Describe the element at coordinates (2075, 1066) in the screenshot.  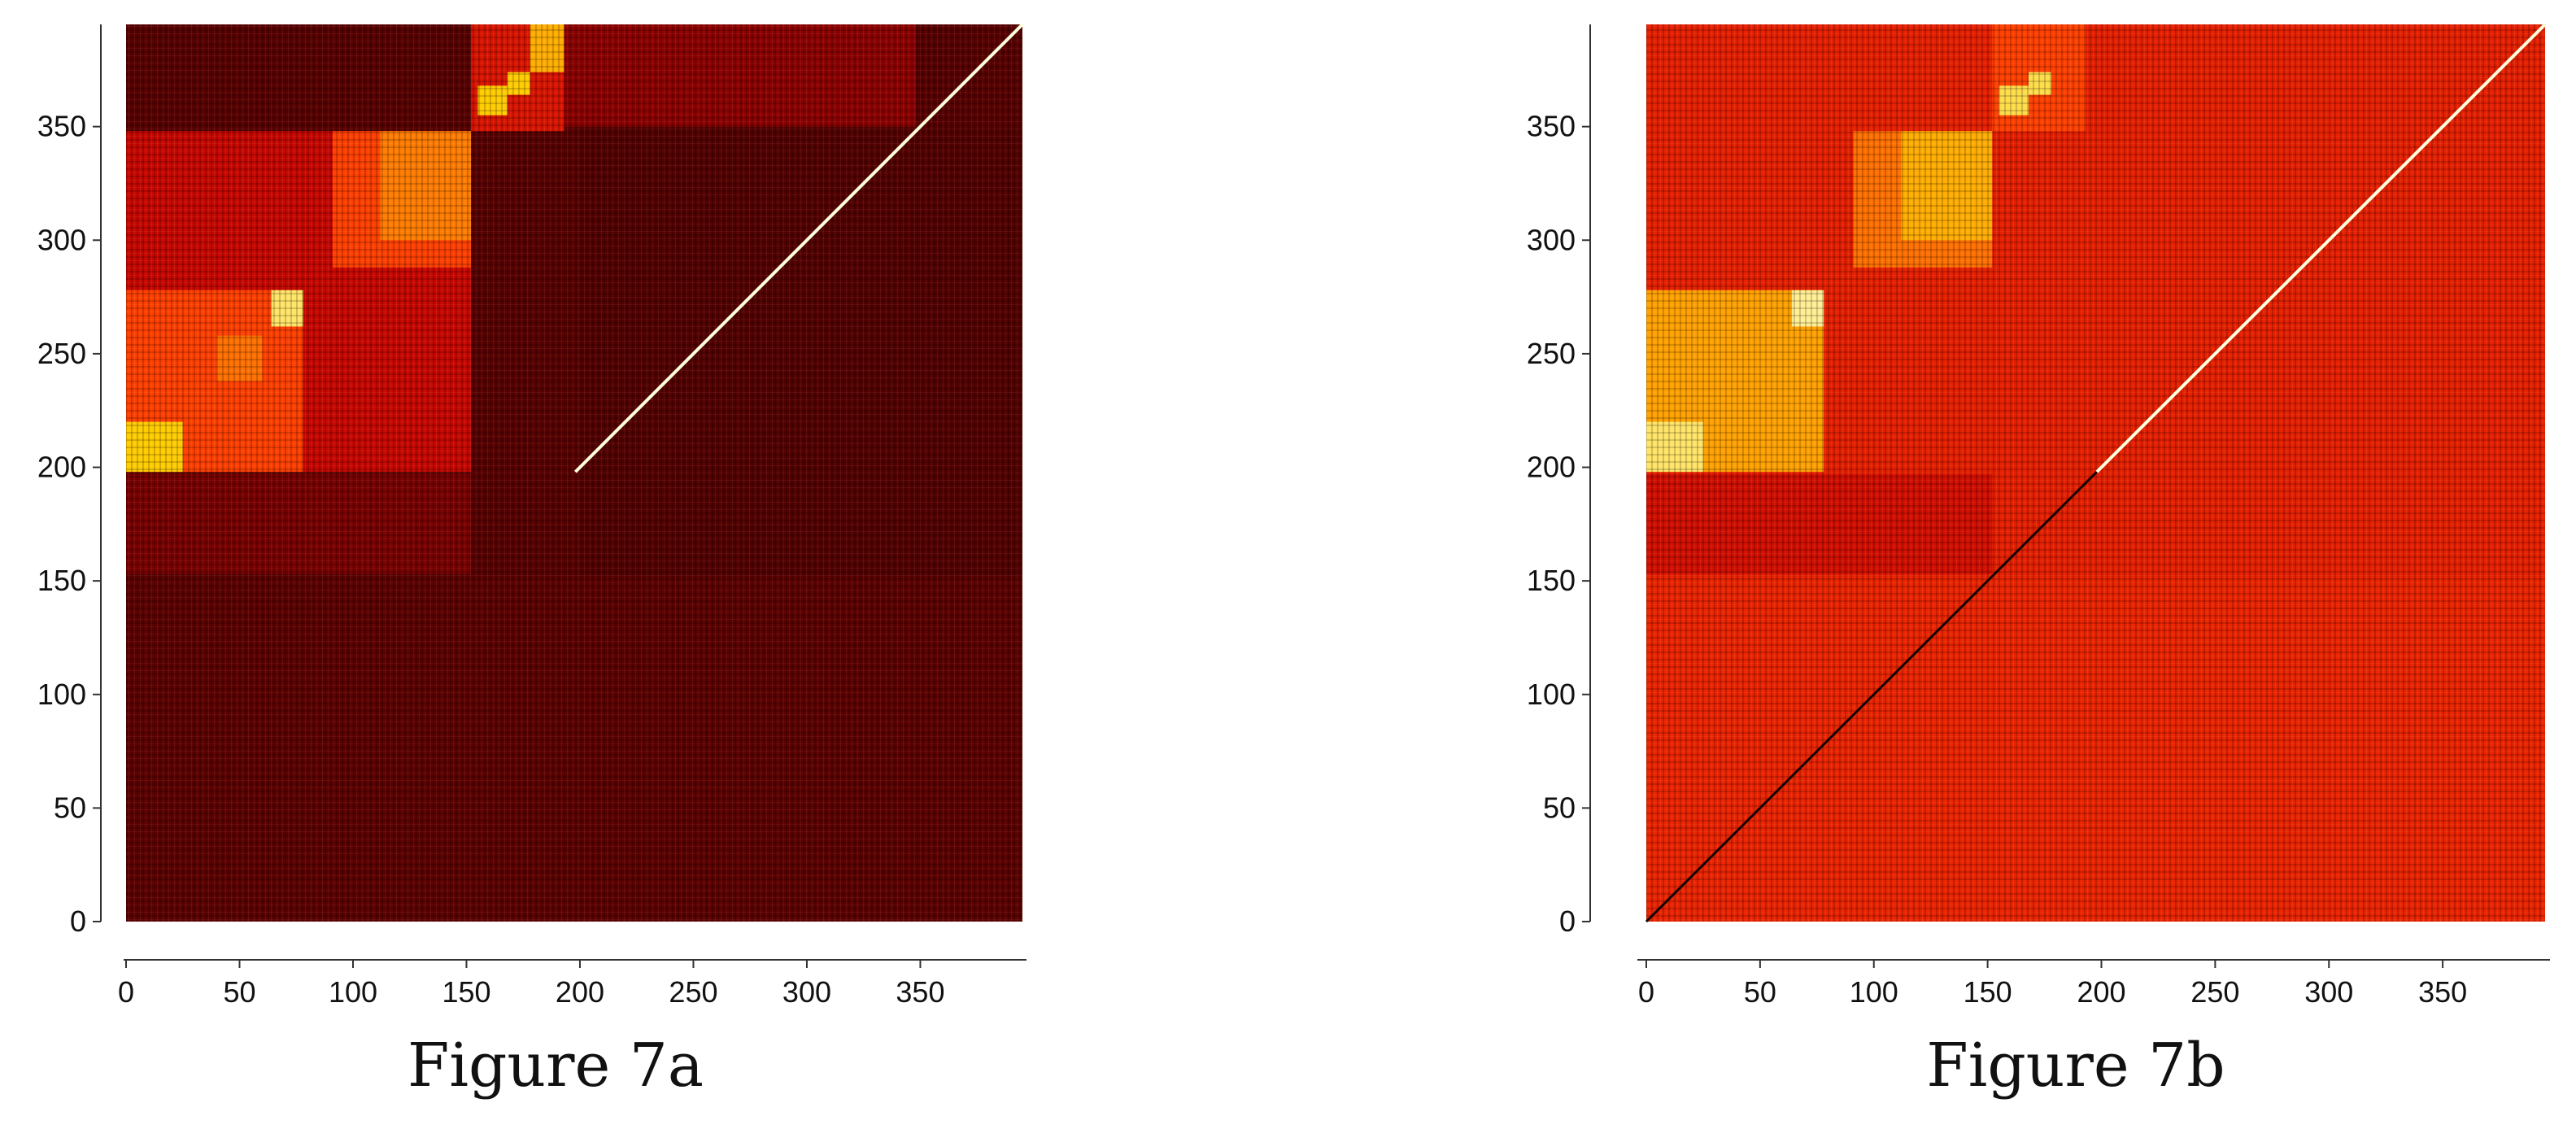
I see `figure-caption-b: Figure 7b` at that location.